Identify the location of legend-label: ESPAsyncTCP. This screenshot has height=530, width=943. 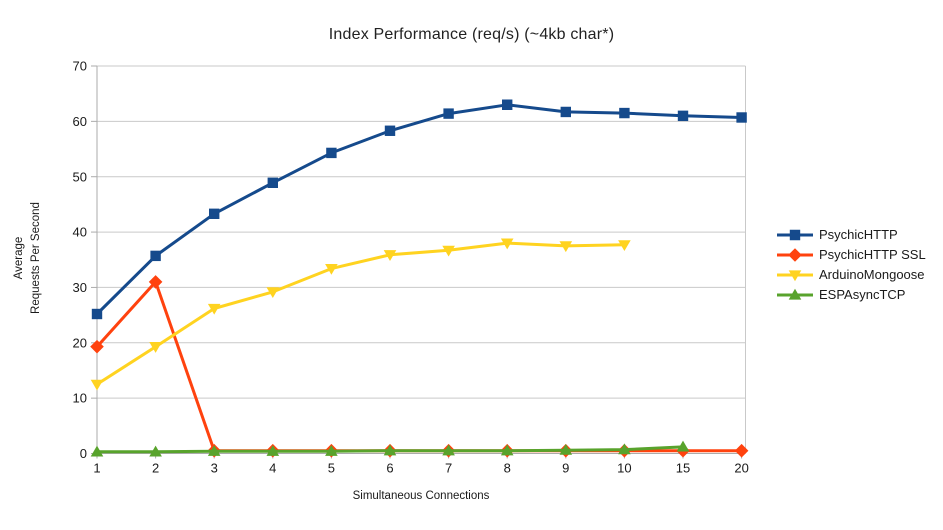
(862, 294).